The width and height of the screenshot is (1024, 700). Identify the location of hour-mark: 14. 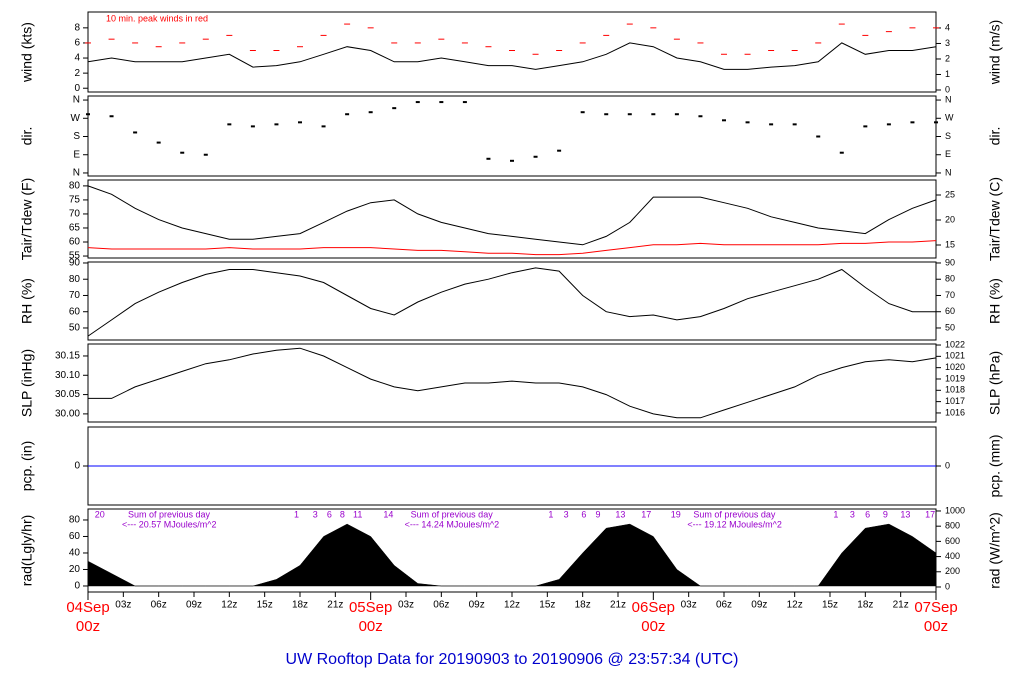
(388, 514).